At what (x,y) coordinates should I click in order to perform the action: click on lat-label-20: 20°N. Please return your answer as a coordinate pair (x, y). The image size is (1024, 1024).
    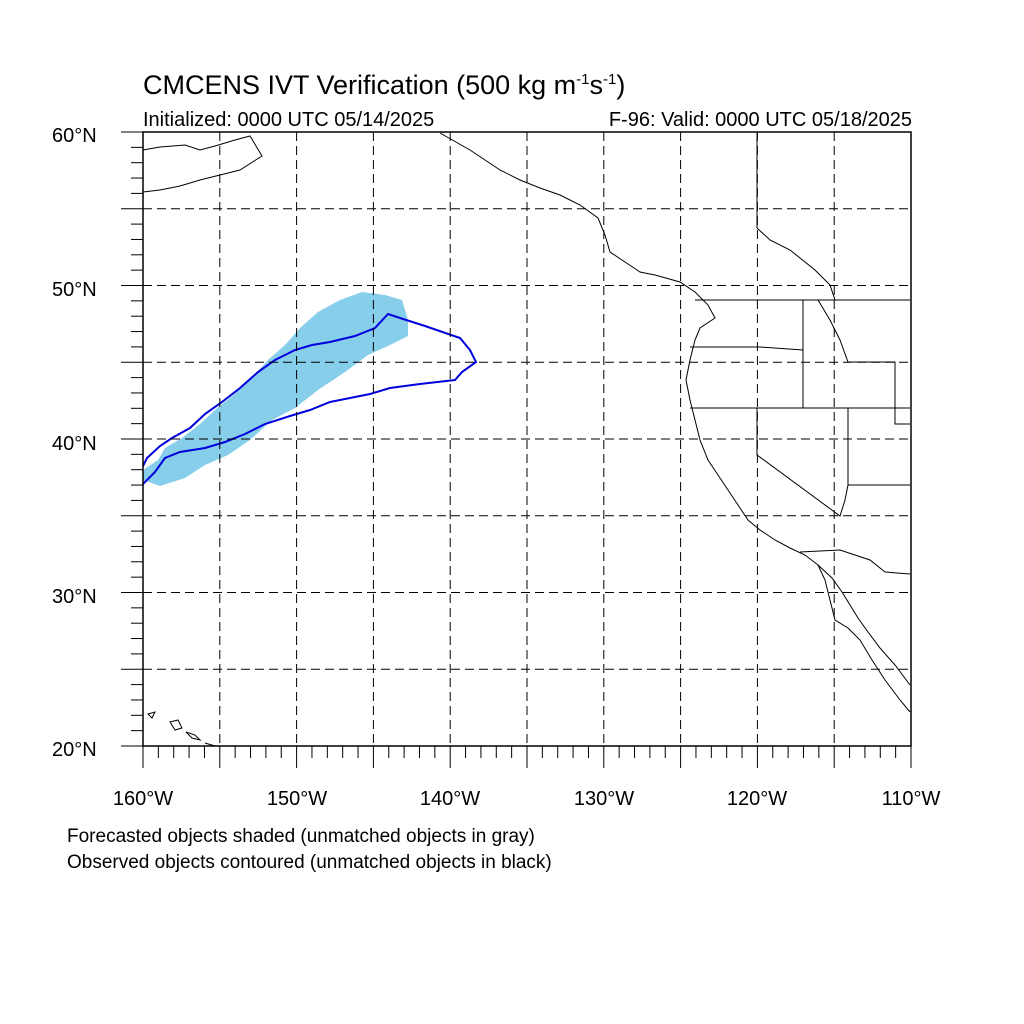
    Looking at the image, I should click on (74, 750).